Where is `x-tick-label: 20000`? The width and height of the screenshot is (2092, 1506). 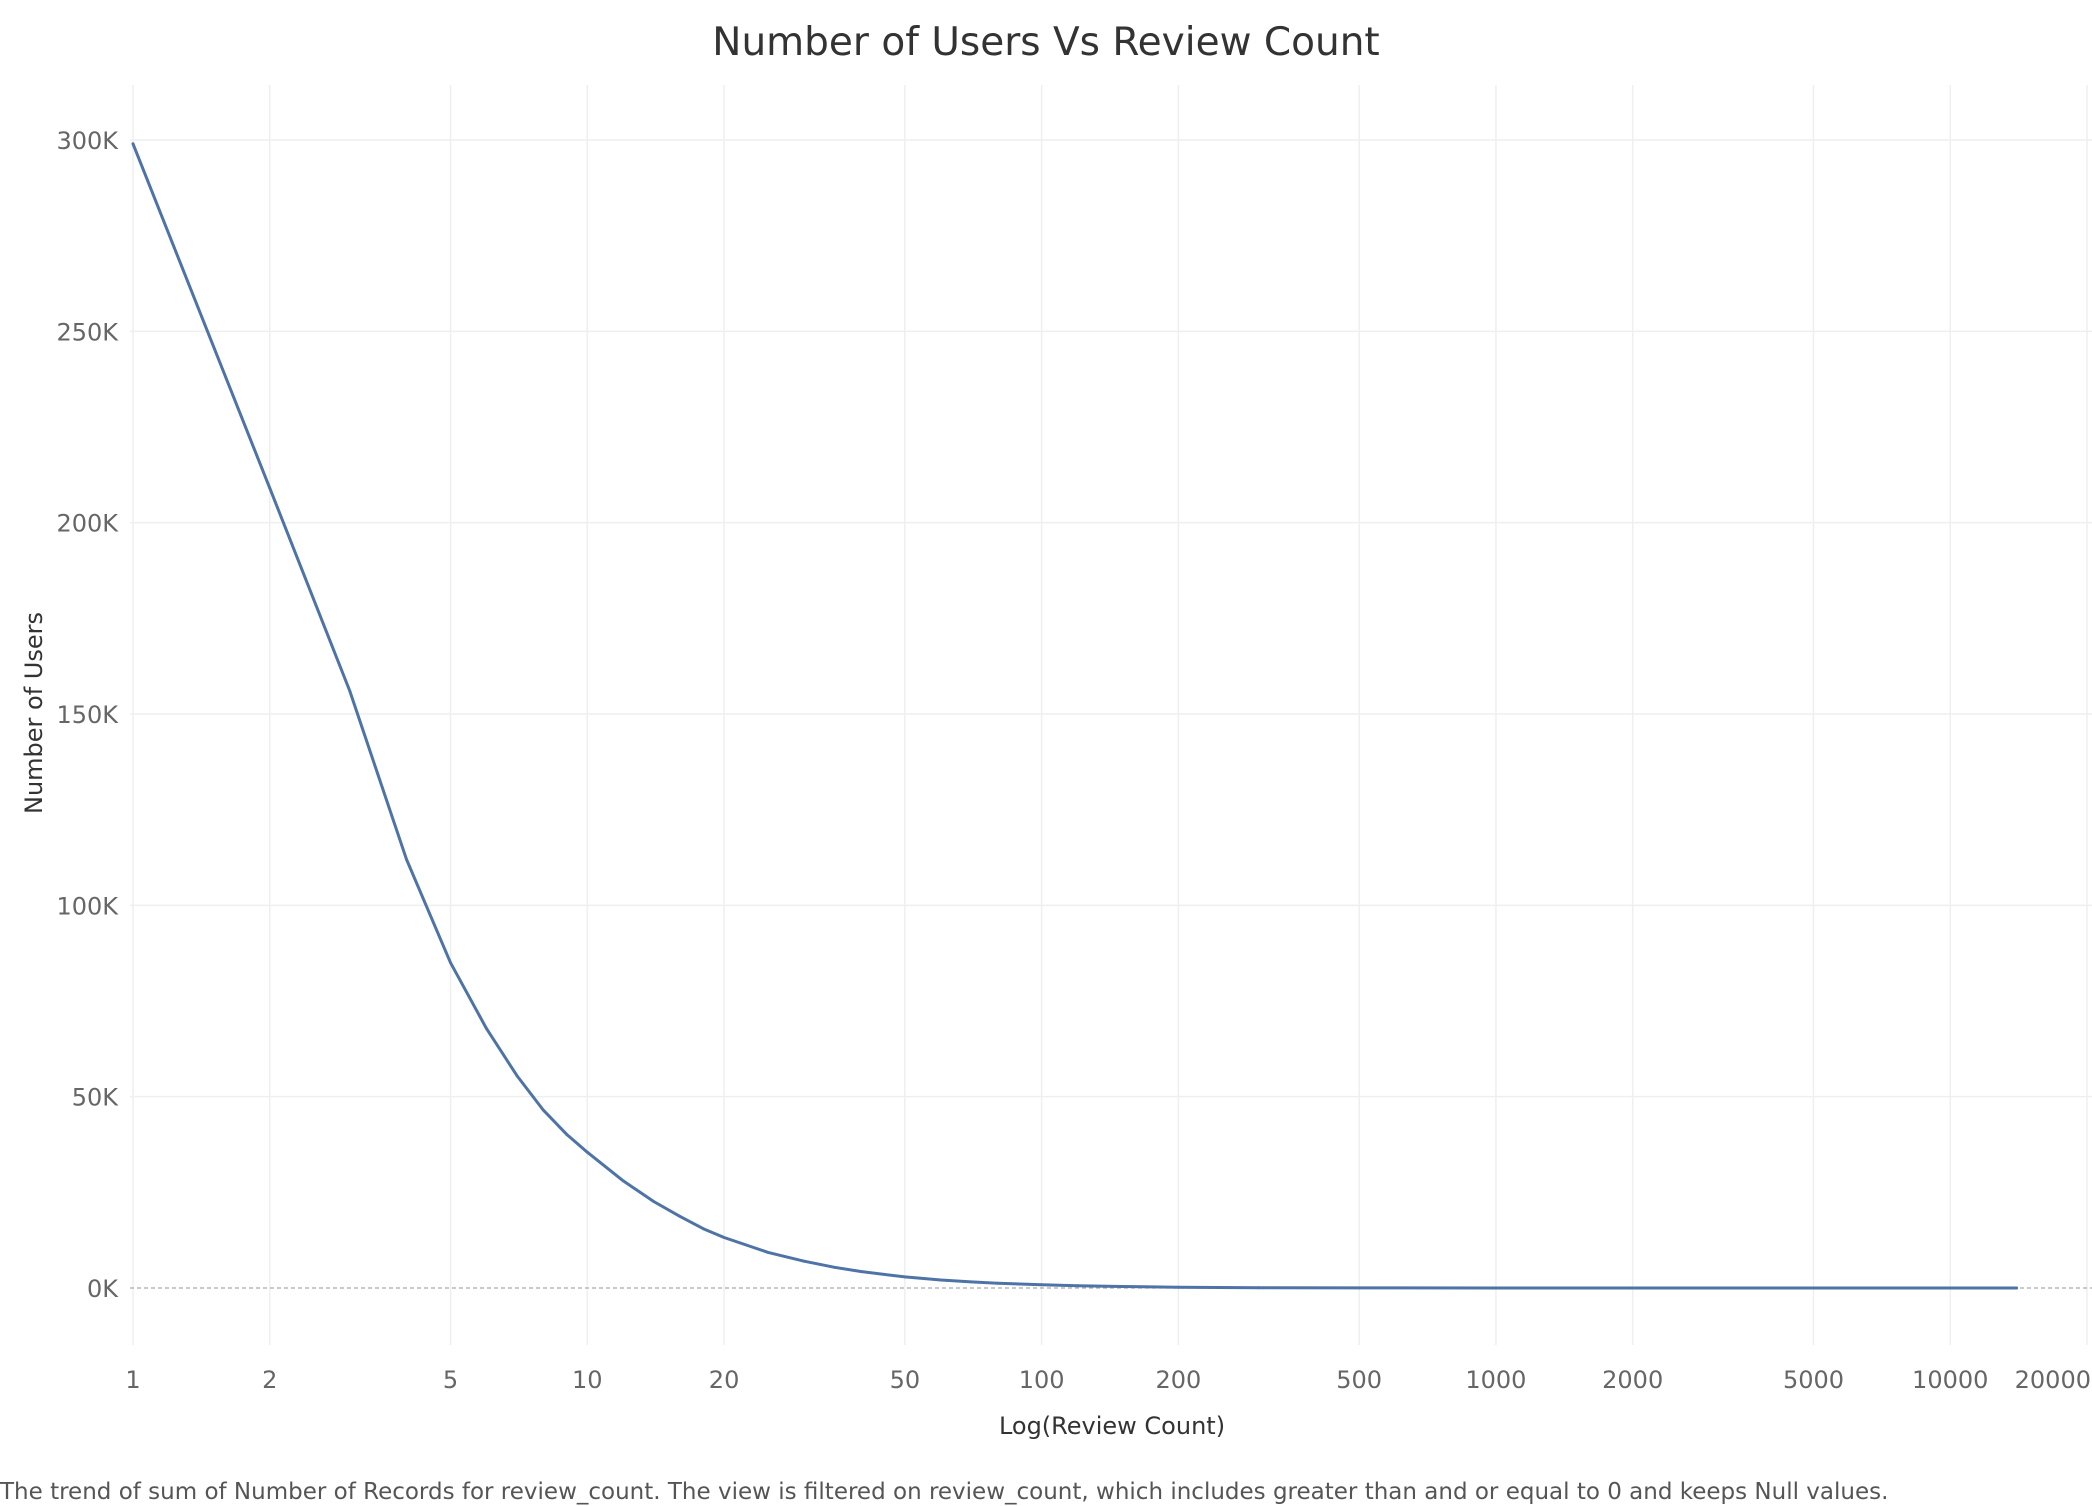
x-tick-label: 20000 is located at coordinates (2053, 1380).